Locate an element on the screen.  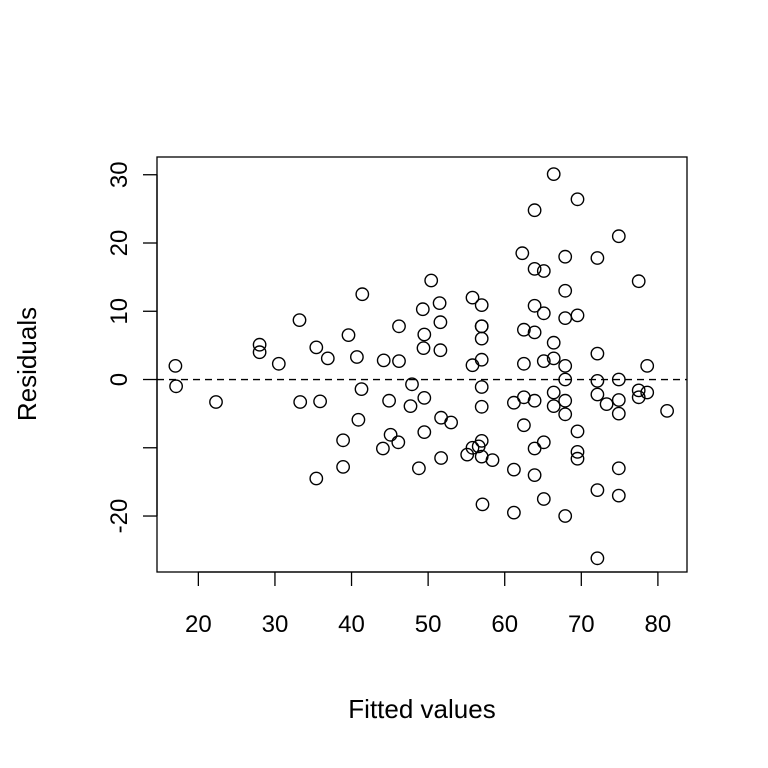
x-tick-label: 60 is located at coordinates (504, 624).